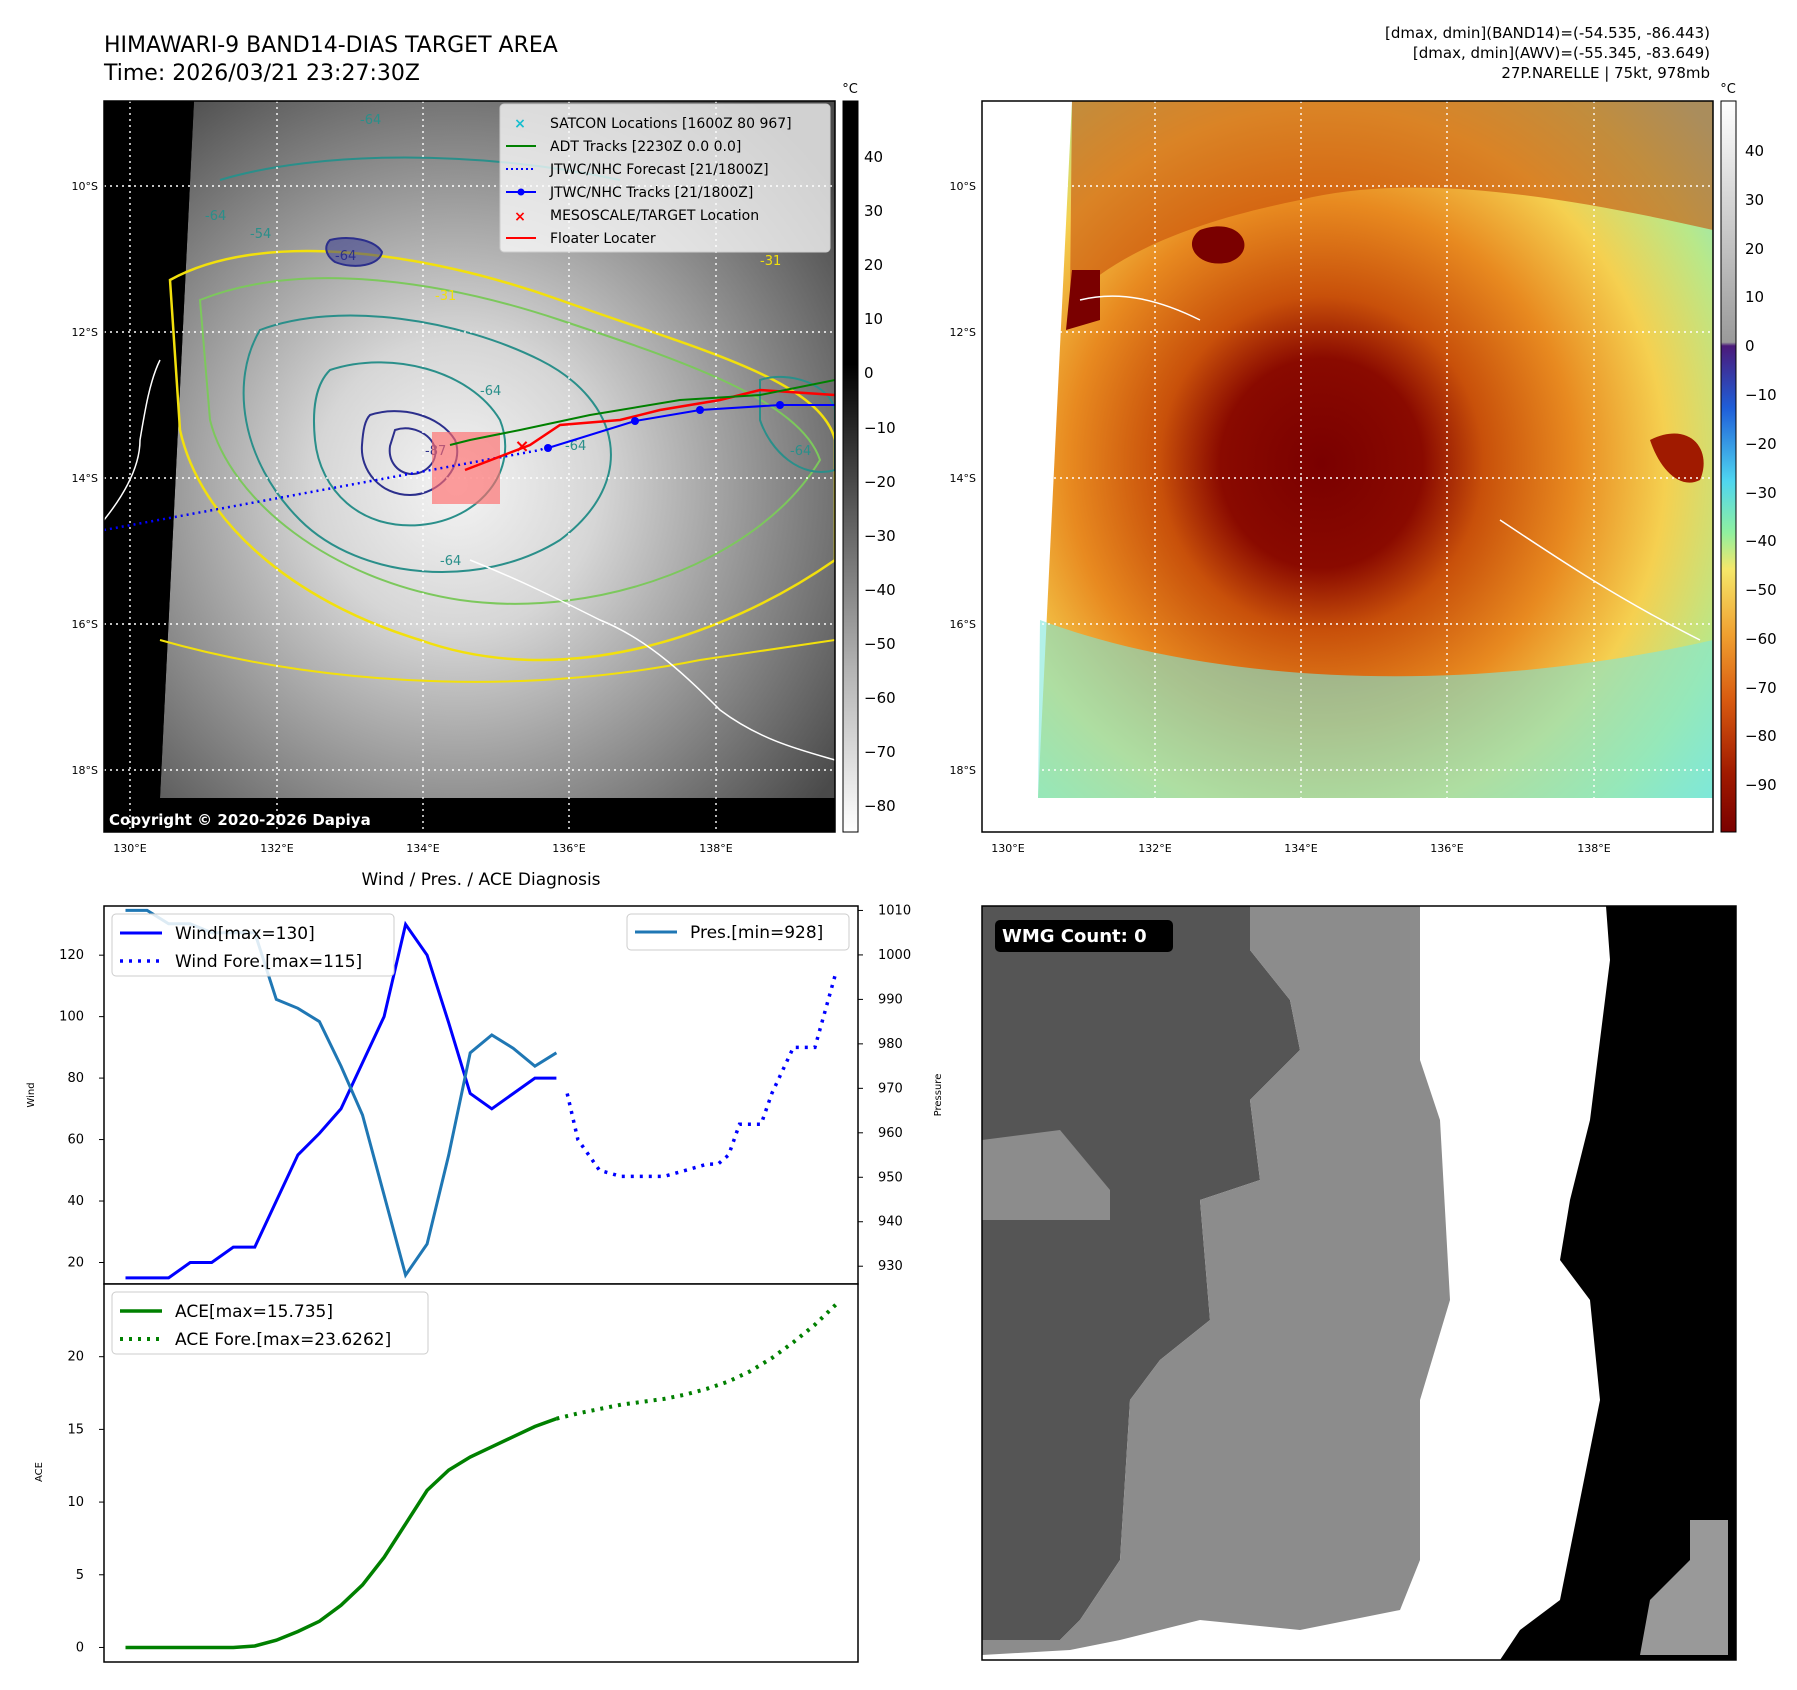 This screenshot has height=1690, width=1797. What do you see at coordinates (1750, 346) in the screenshot?
I see `colorbar-tick: 0` at bounding box center [1750, 346].